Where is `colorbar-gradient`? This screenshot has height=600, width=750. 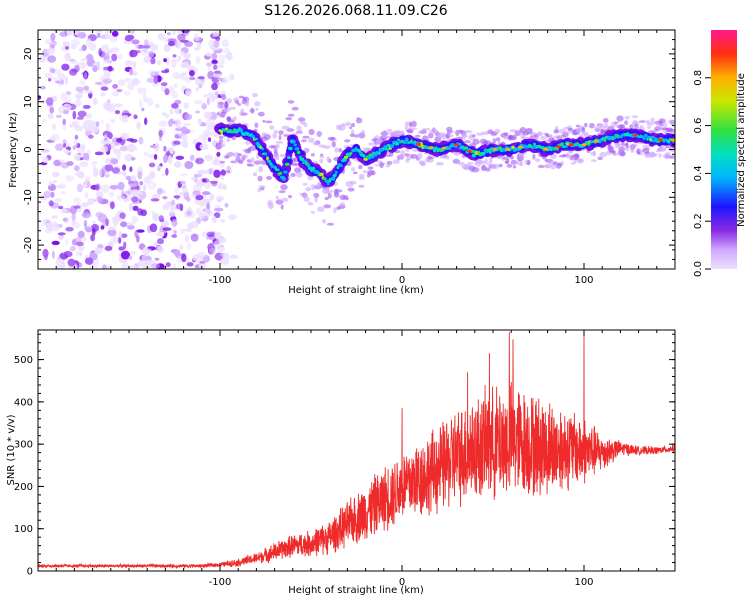
colorbar-gradient is located at coordinates (724, 149).